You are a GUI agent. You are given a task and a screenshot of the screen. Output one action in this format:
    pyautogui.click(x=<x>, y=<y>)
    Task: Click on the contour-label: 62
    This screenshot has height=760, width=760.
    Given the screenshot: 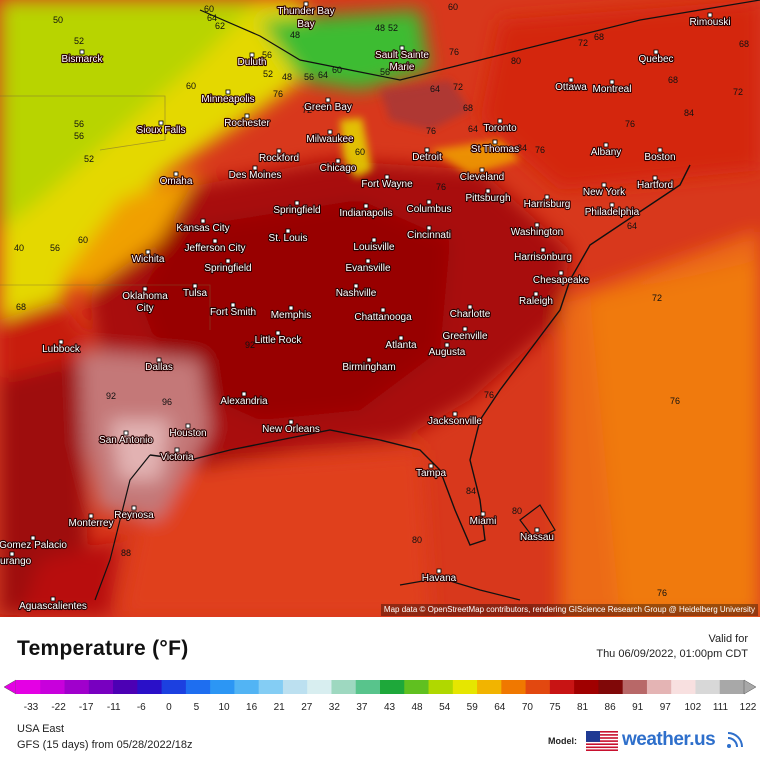 What is the action you would take?
    pyautogui.click(x=220, y=26)
    